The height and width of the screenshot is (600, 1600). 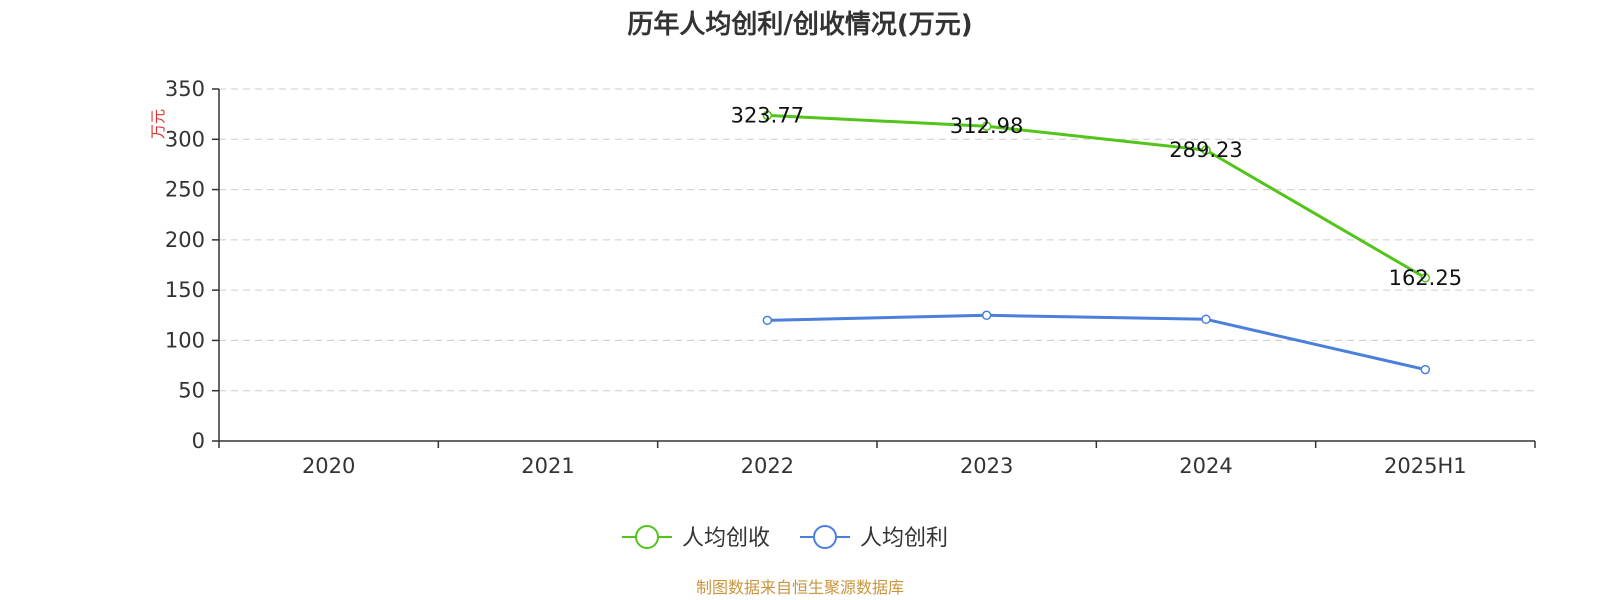 I want to click on y-ticks: 0 50 100 150 200 250 300 350, so click(x=192, y=265).